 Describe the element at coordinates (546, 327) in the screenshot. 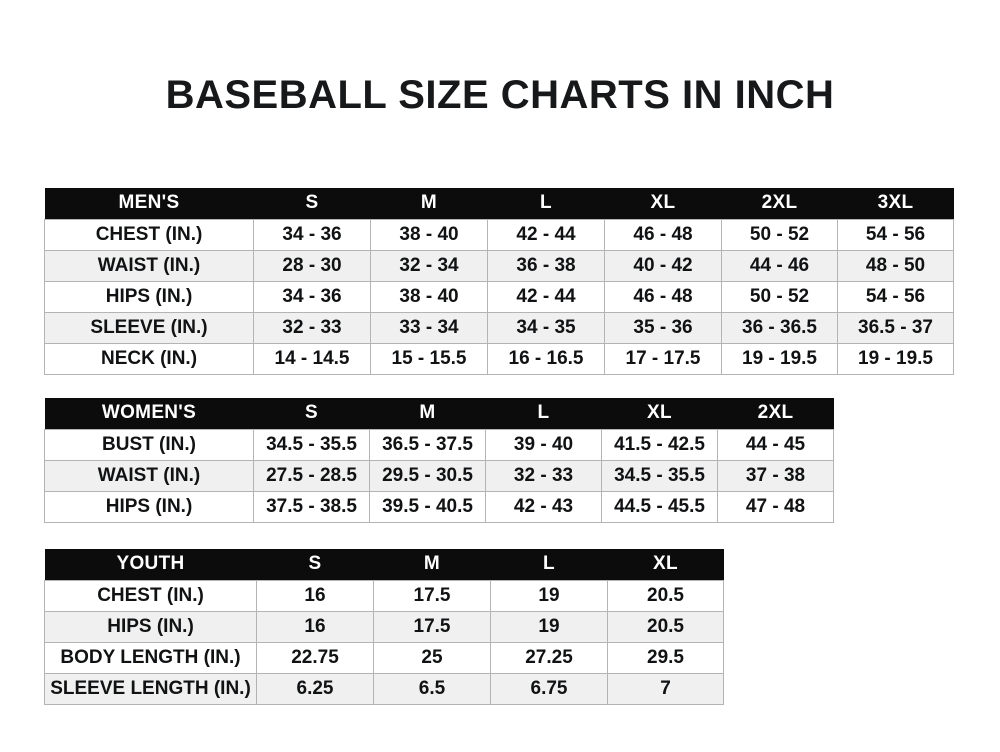

I see `cell-mens-sleeve-l: 34 - 35` at that location.